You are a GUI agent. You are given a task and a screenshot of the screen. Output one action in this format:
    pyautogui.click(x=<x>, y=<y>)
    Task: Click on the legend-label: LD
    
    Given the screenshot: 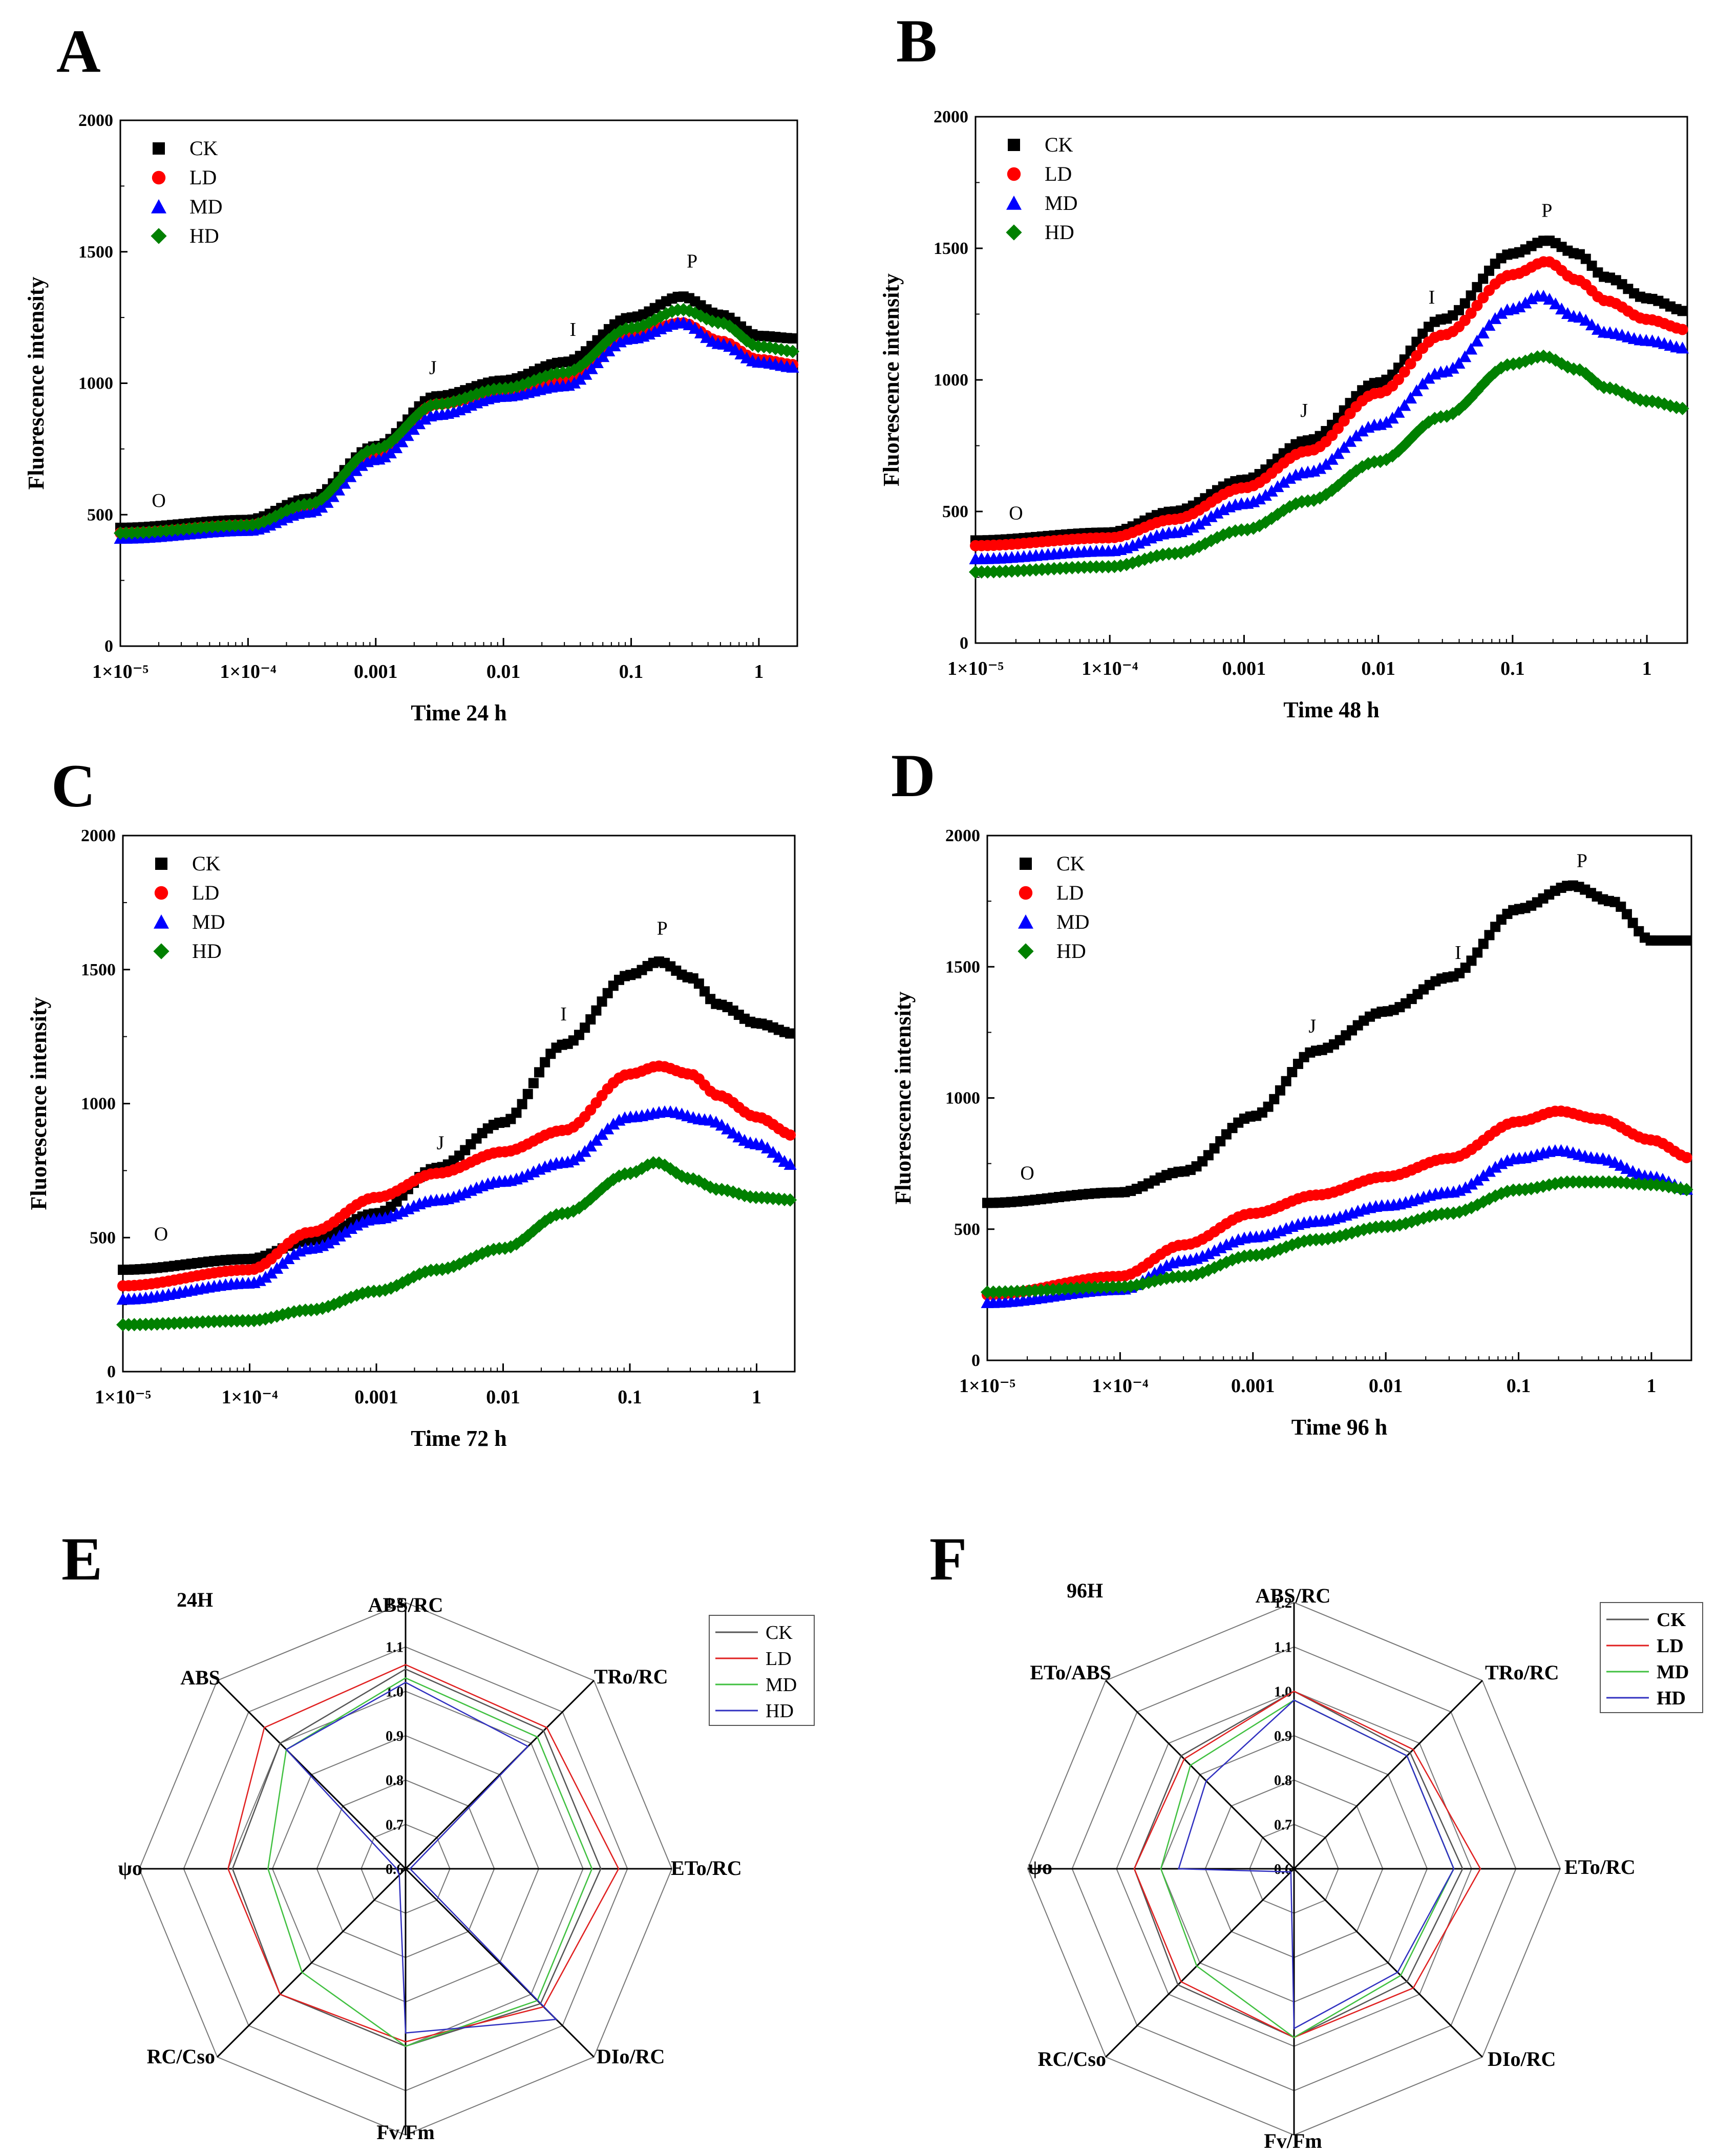 What is the action you would take?
    pyautogui.click(x=203, y=177)
    